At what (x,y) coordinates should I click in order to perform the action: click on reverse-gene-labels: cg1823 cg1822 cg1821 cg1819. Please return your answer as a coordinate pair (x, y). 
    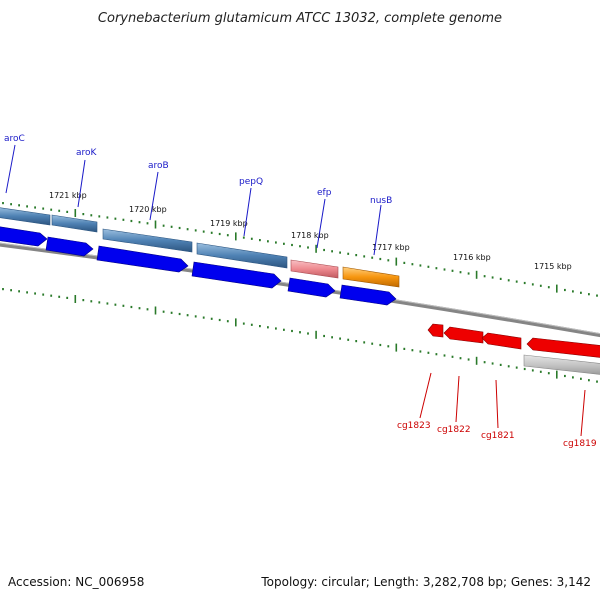
    Looking at the image, I should click on (497, 410).